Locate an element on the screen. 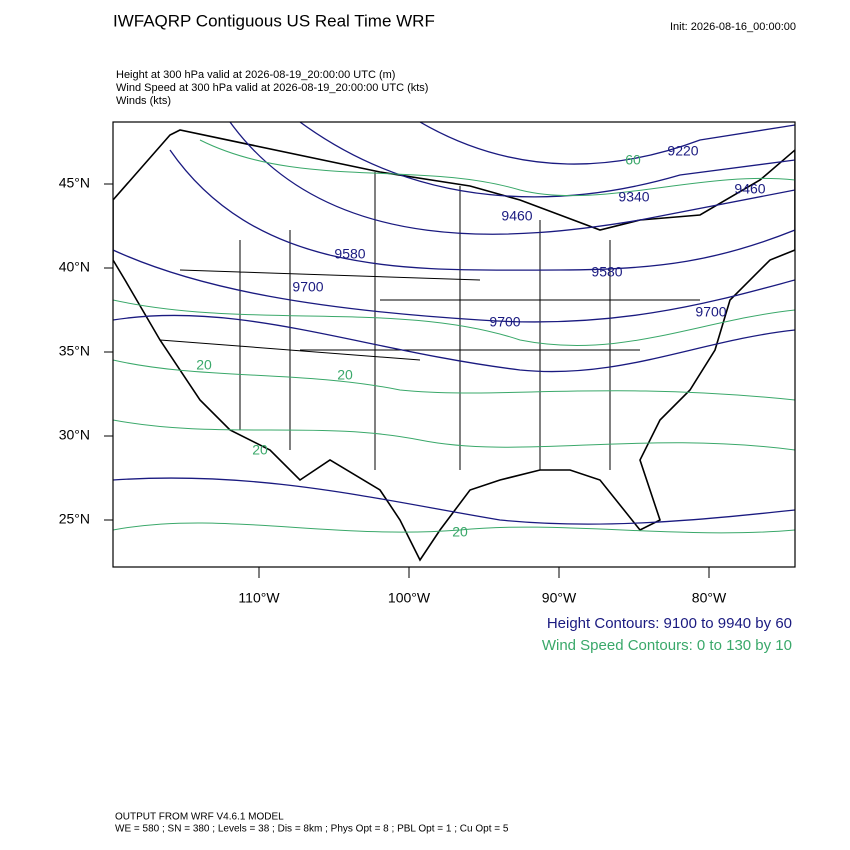 This screenshot has width=850, height=850. title: IWFAQRP Contiguous US Real Time WRF is located at coordinates (274, 20).